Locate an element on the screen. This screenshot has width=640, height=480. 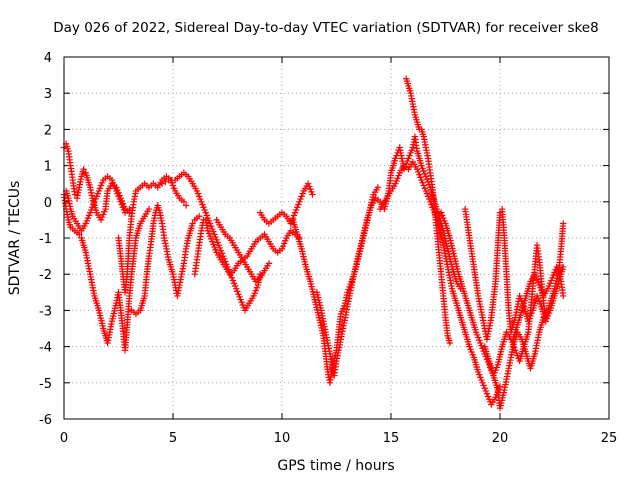
y-axis-label: SDTVAR / TECUs is located at coordinates (15, 238).